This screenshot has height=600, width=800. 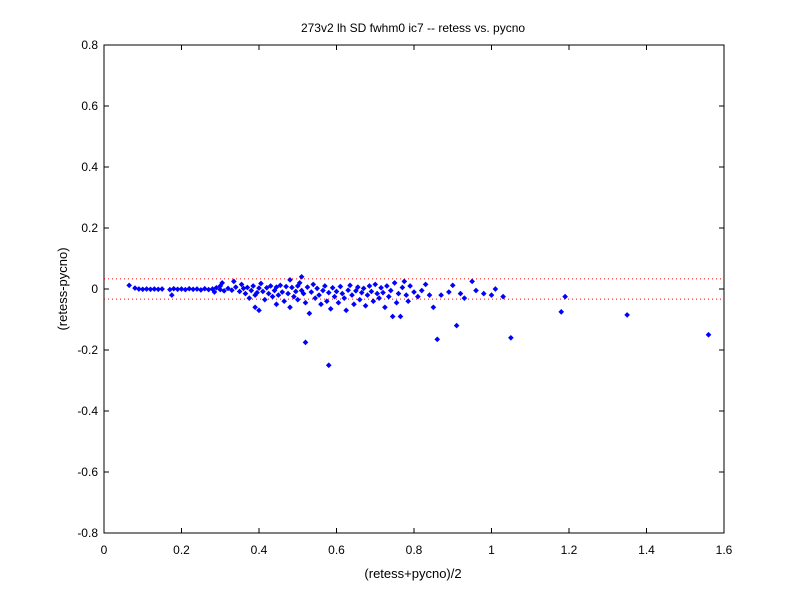 What do you see at coordinates (259, 550) in the screenshot?
I see `x-tick-label: 0.4` at bounding box center [259, 550].